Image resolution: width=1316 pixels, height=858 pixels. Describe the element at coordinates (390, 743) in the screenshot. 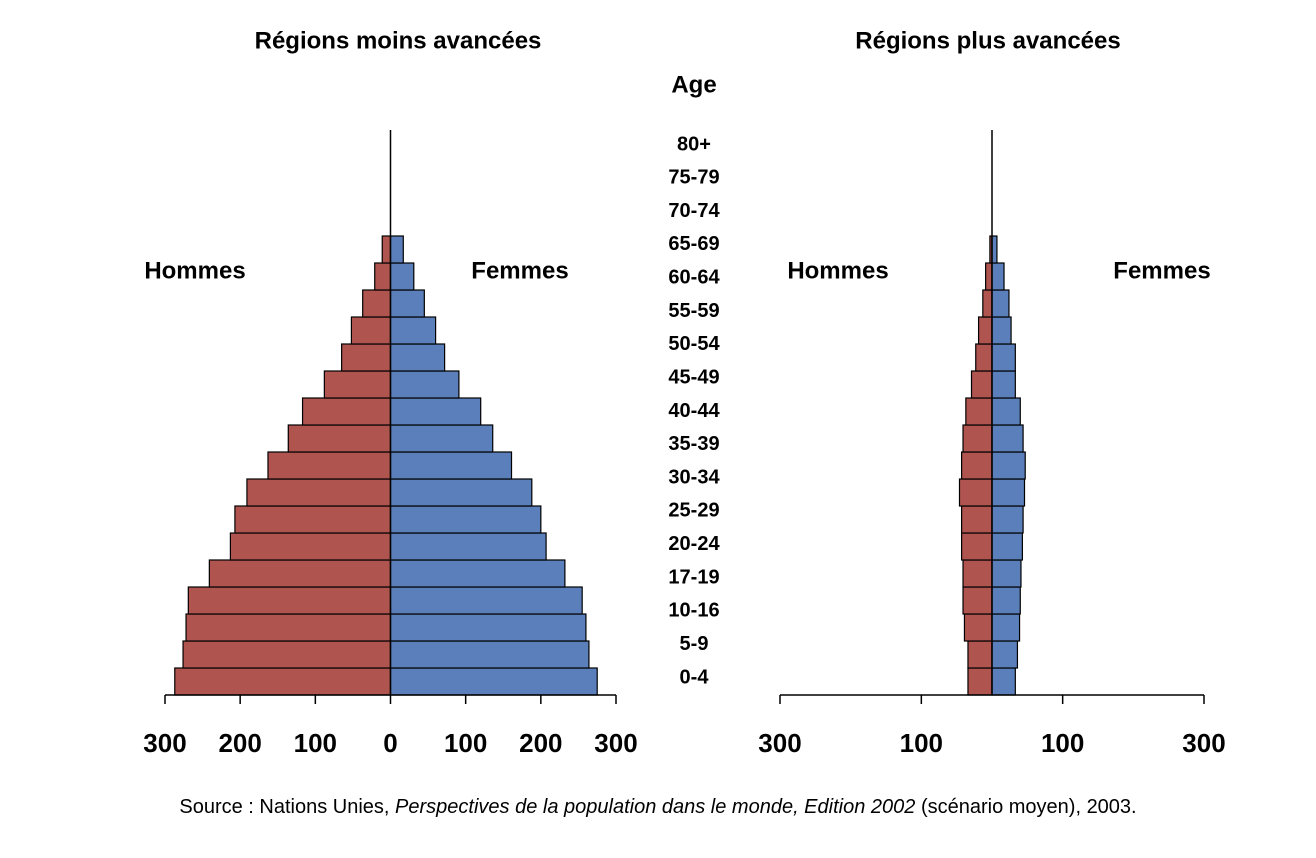

I see `x-tick-label: 0` at that location.